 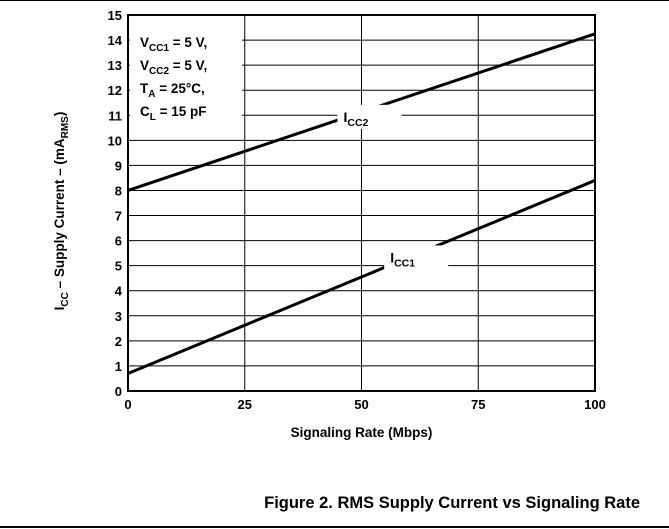 I want to click on top-rule, so click(x=334, y=0).